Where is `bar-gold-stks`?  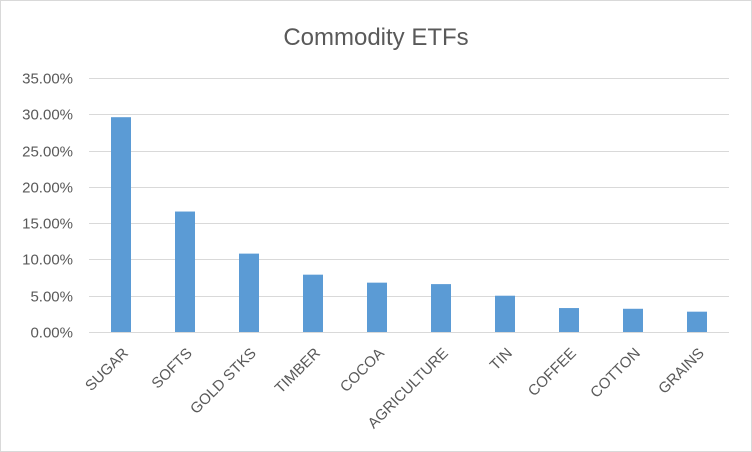
bar-gold-stks is located at coordinates (249, 292).